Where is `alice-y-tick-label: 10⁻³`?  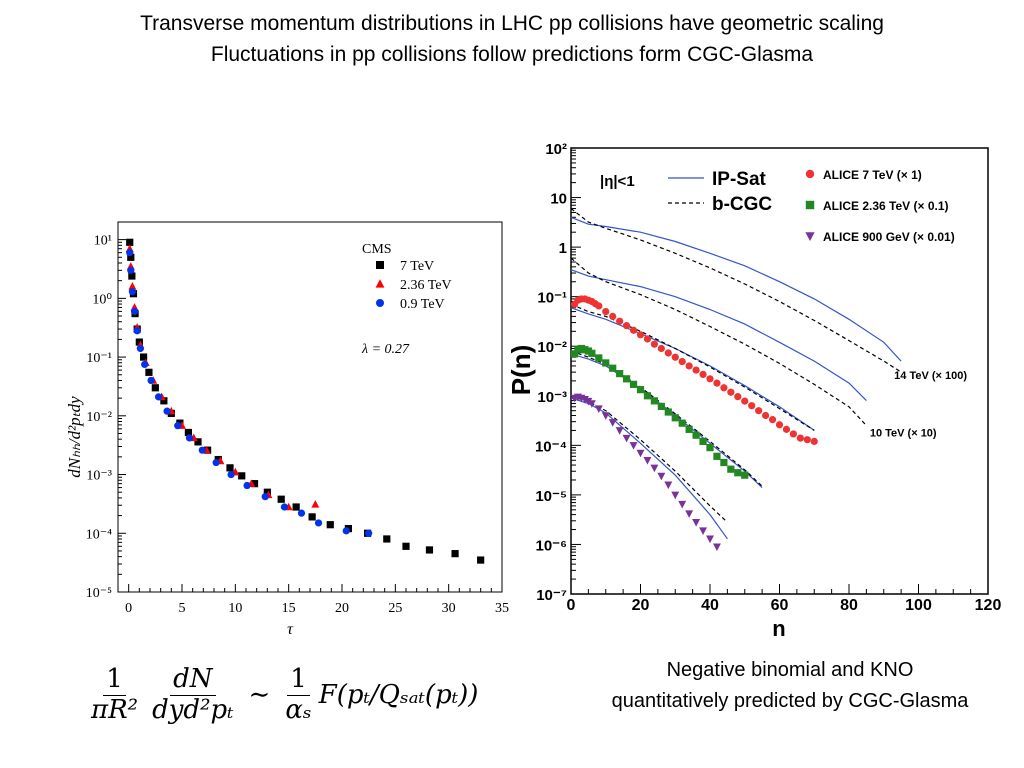
alice-y-tick-label: 10⁻³ is located at coordinates (552, 397).